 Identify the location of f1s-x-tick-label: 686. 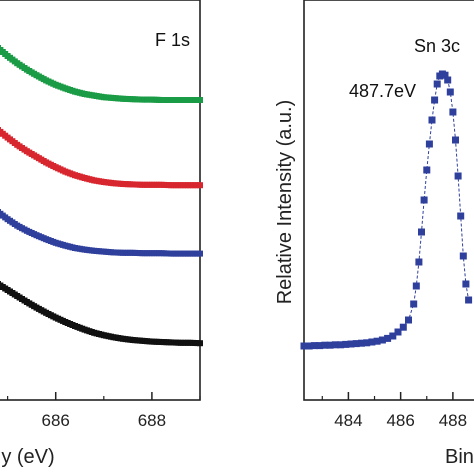
(56, 420).